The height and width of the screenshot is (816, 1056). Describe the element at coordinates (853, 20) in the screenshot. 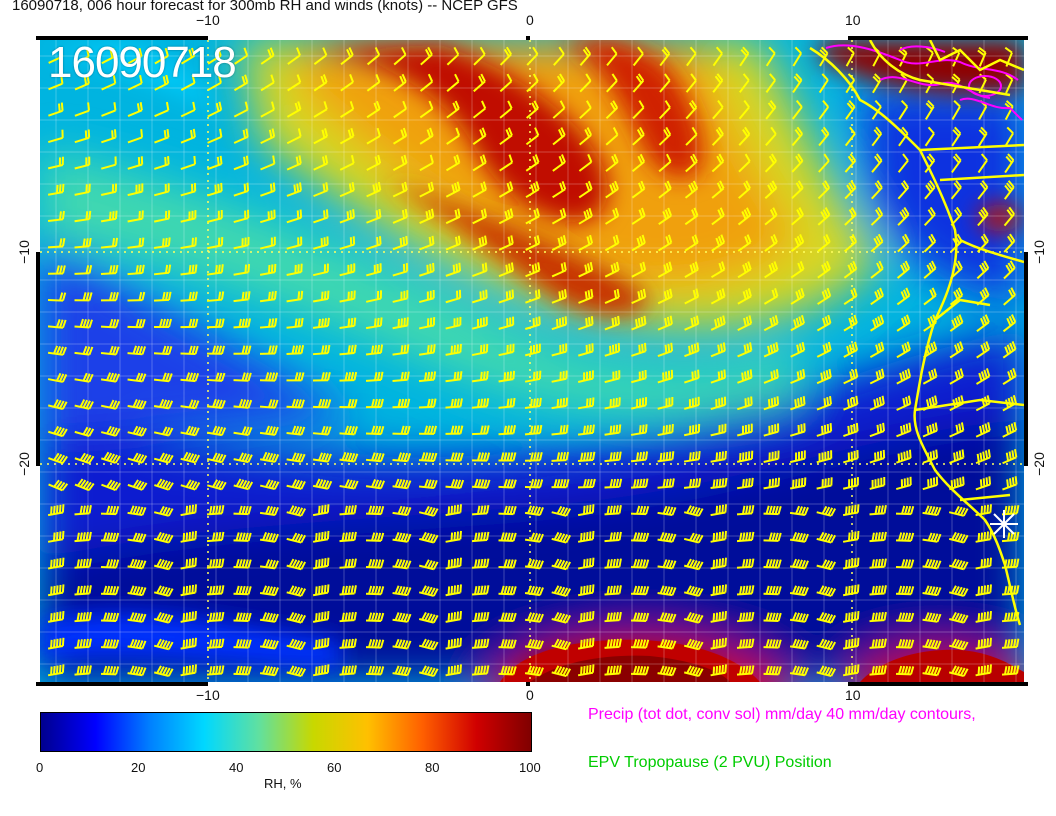

I see `lon-tick-top-3: 10` at that location.